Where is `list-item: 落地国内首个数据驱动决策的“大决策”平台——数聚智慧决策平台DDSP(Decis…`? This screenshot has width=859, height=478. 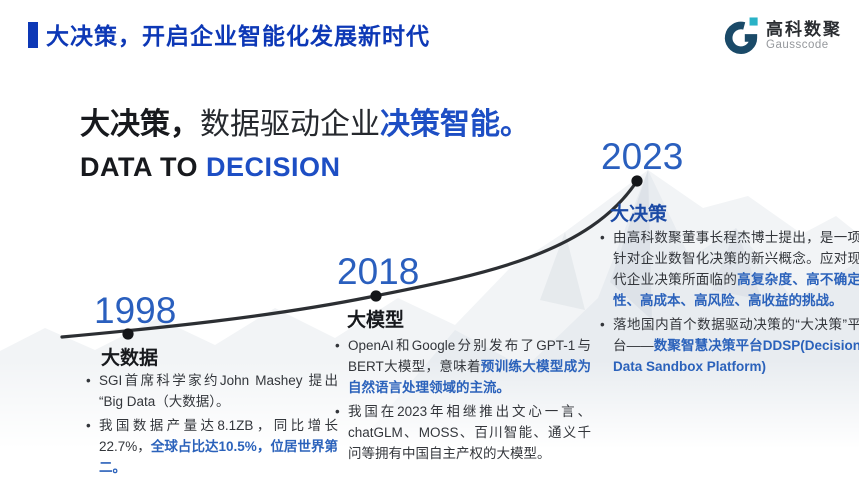 list-item: 落地国内首个数据驱动决策的“大决策”平台——数聚智慧决策平台DDSP(Decis… is located at coordinates (728, 345).